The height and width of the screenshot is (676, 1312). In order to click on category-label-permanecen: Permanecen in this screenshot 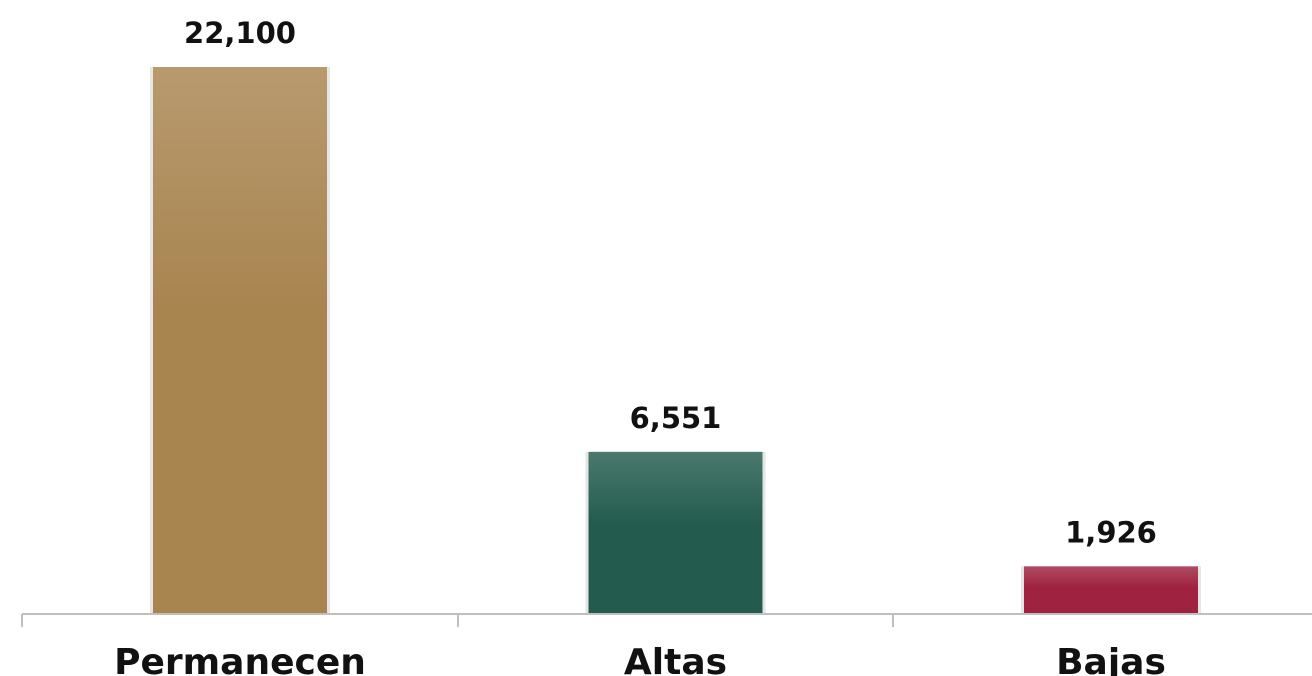, I will do `click(240, 659)`.